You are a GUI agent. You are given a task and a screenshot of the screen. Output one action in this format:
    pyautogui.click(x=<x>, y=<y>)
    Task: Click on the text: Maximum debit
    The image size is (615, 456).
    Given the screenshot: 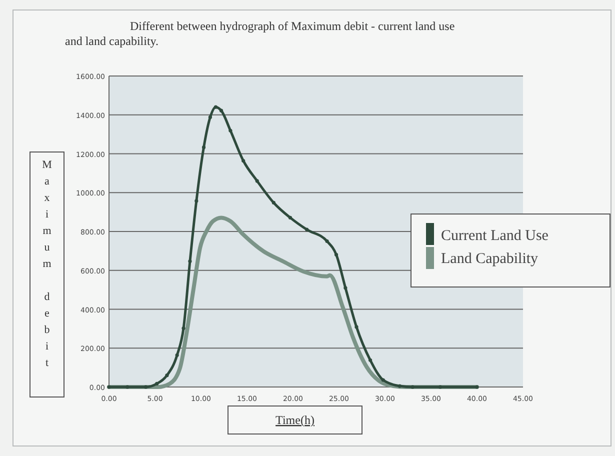 What is the action you would take?
    pyautogui.click(x=47, y=264)
    